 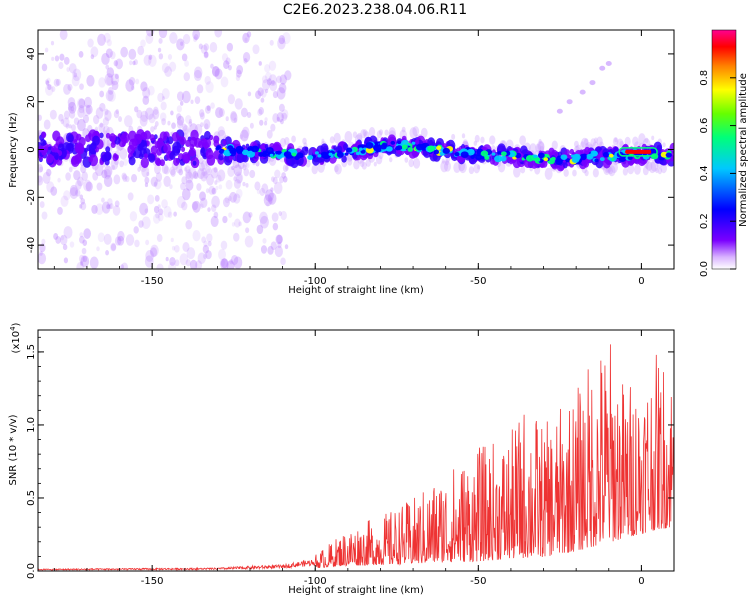 I want to click on snr-y-multiplier: (x104), so click(x=15, y=337).